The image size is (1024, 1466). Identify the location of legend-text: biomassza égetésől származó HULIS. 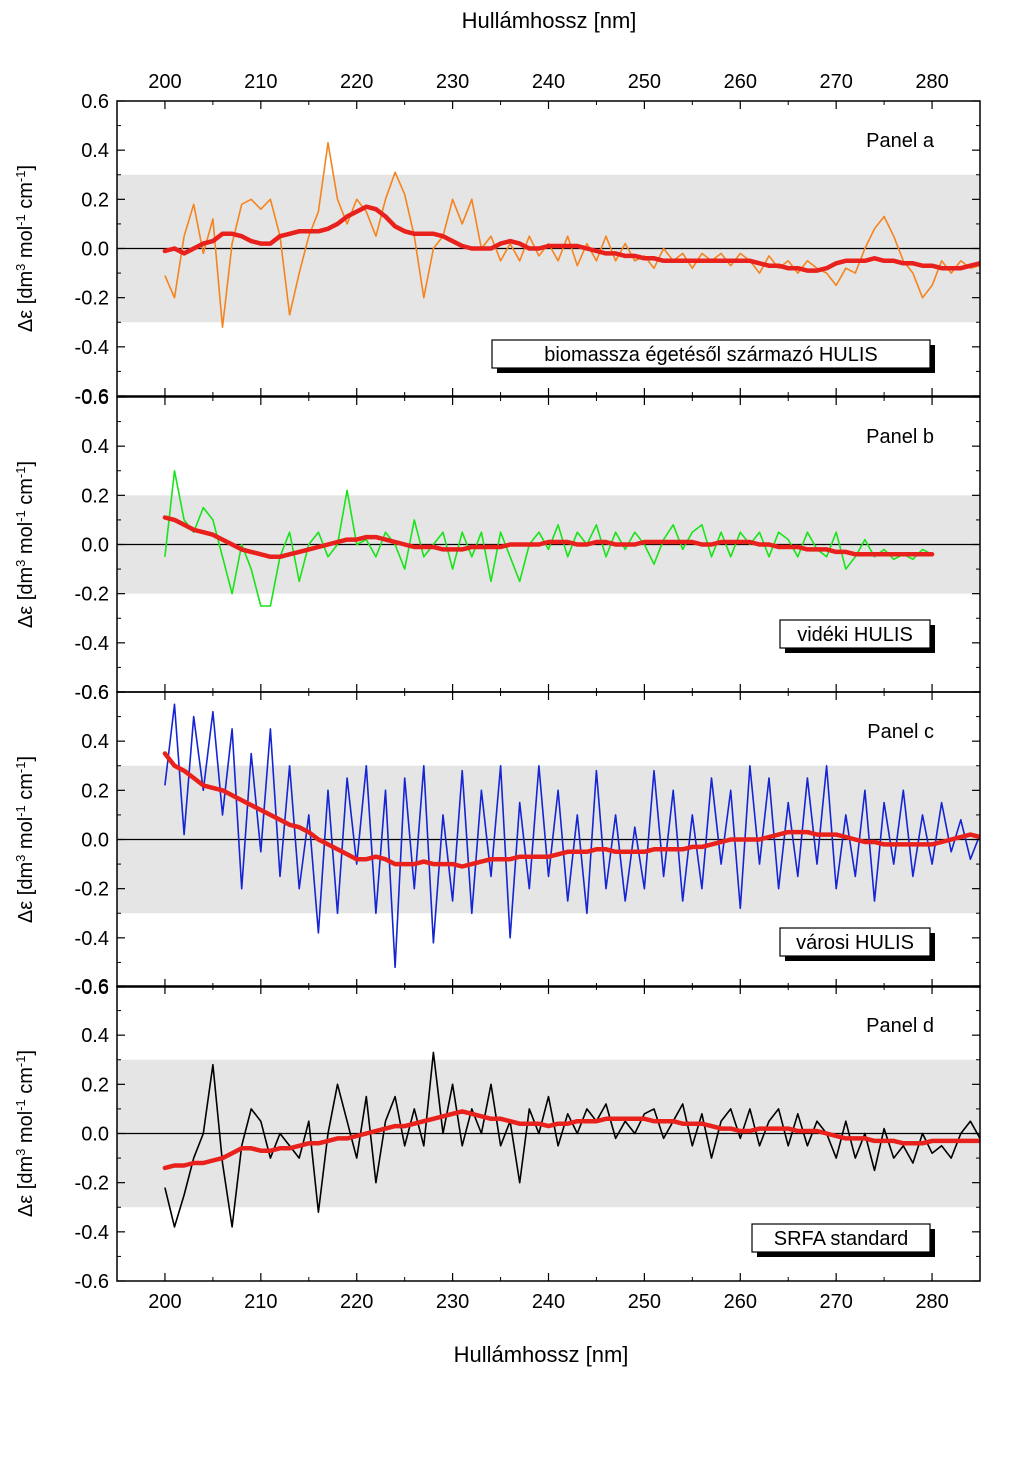
(710, 355).